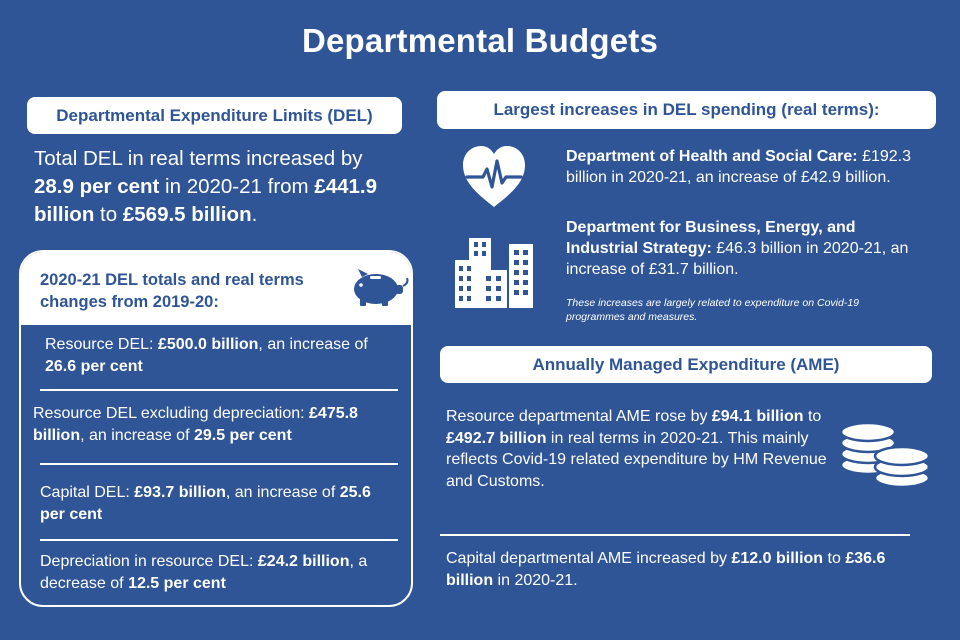 Image resolution: width=960 pixels, height=640 pixels. What do you see at coordinates (494, 273) in the screenshot?
I see `buildings-icon` at bounding box center [494, 273].